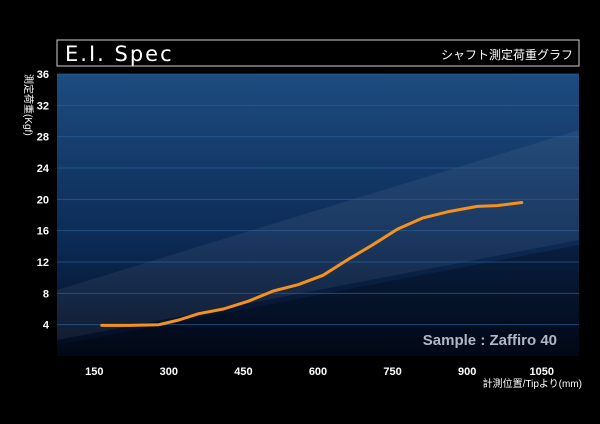 The height and width of the screenshot is (424, 600). I want to click on x-tick-label: 300, so click(169, 372).